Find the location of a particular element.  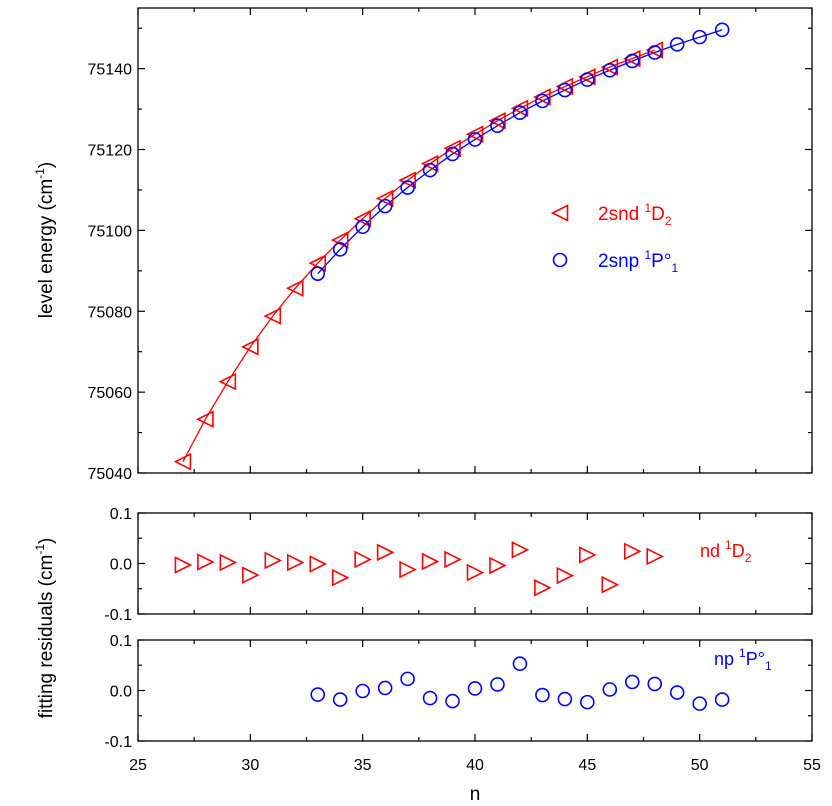

top-y-axis-title-main: level energy (cm is located at coordinates (46, 248).